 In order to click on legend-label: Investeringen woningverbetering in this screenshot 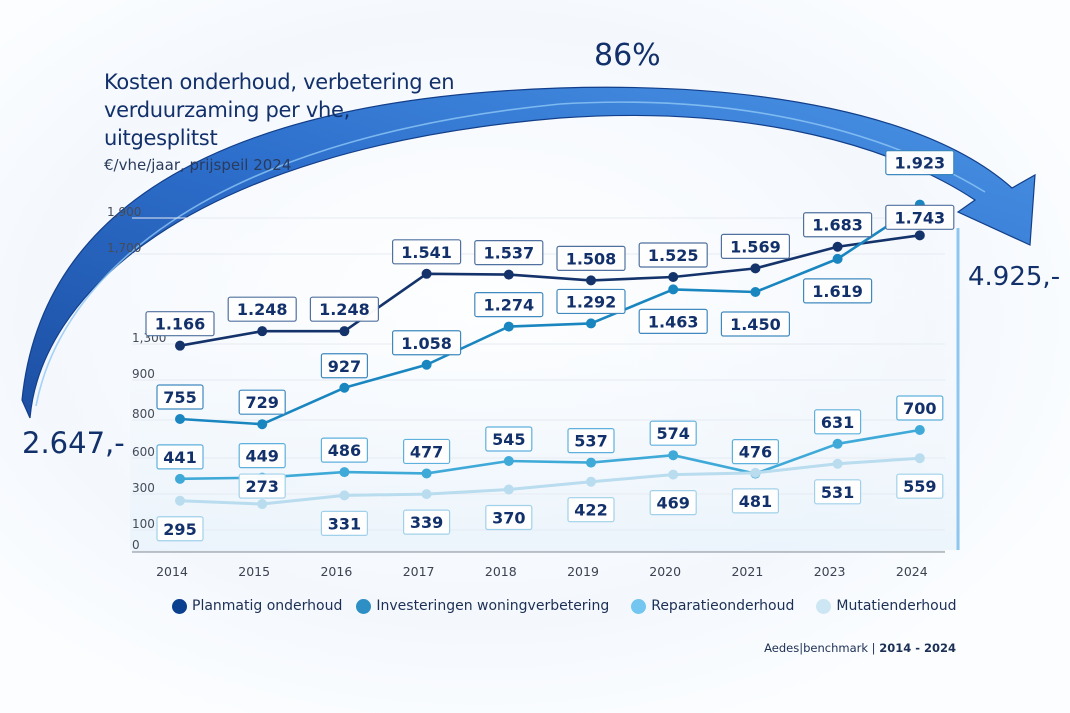, I will do `click(493, 606)`.